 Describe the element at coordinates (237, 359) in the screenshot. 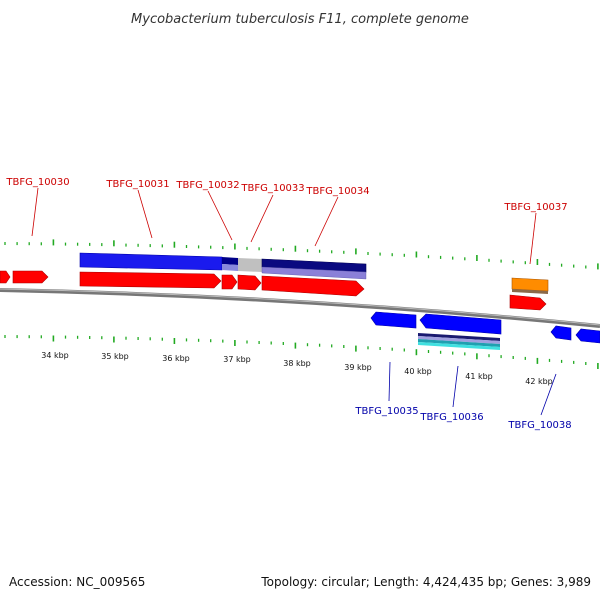

I see `kbp-label: 37 kbp` at that location.